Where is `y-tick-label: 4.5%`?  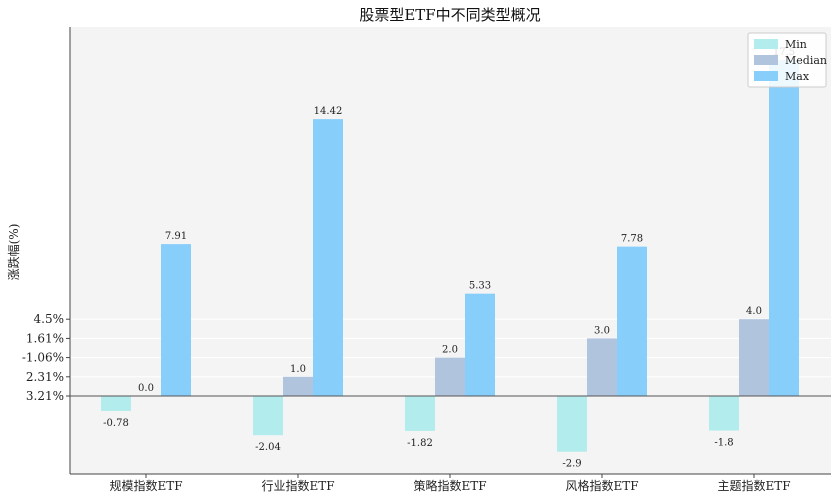
y-tick-label: 4.5% is located at coordinates (49, 319).